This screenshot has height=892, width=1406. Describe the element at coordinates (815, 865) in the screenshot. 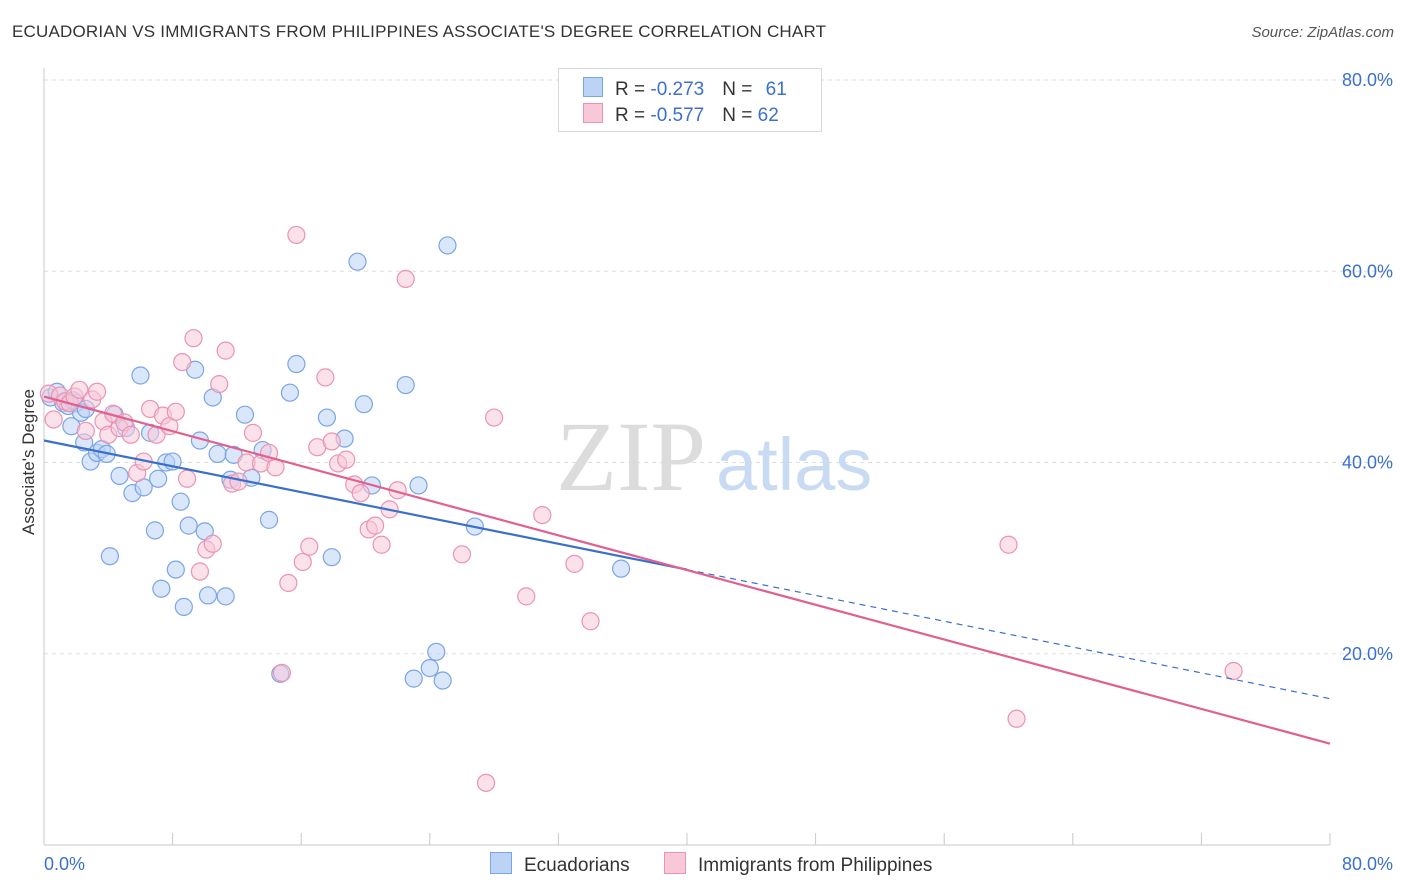

I see `bottom-legend-label: Immigrants from Philippines` at that location.